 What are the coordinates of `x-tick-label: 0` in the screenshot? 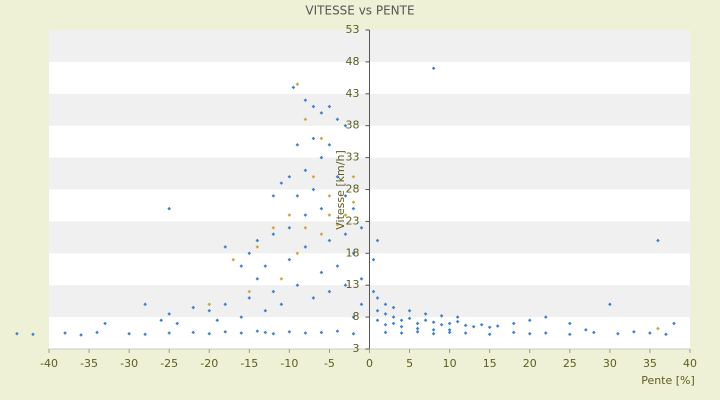 It's located at (369, 363).